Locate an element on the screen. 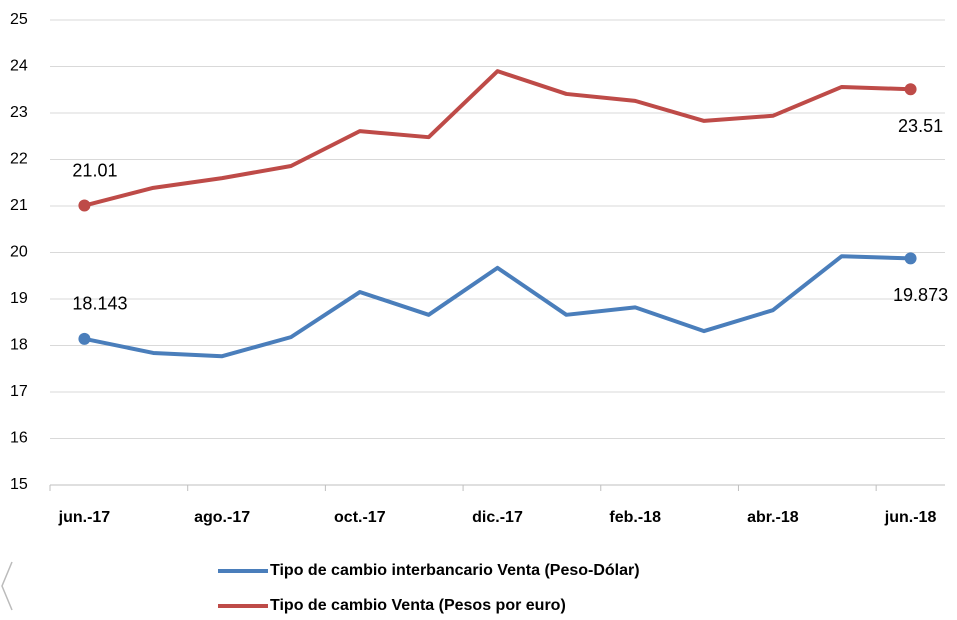 The width and height of the screenshot is (957, 620). y-tick-label: 22 is located at coordinates (19, 159).